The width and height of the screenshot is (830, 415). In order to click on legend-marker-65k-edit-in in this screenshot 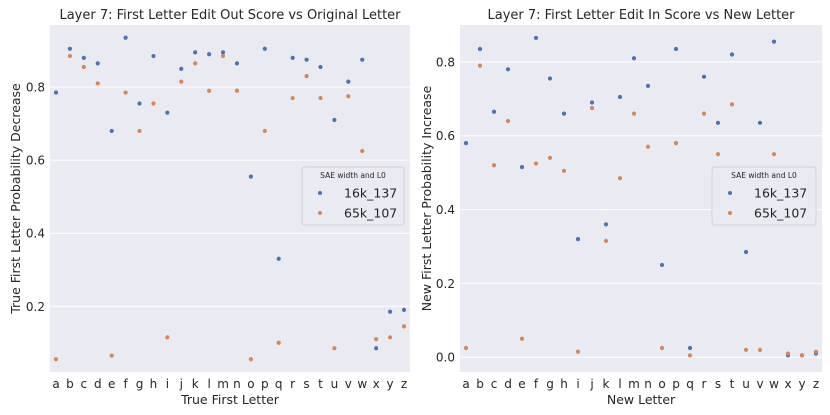, I will do `click(730, 213)`.